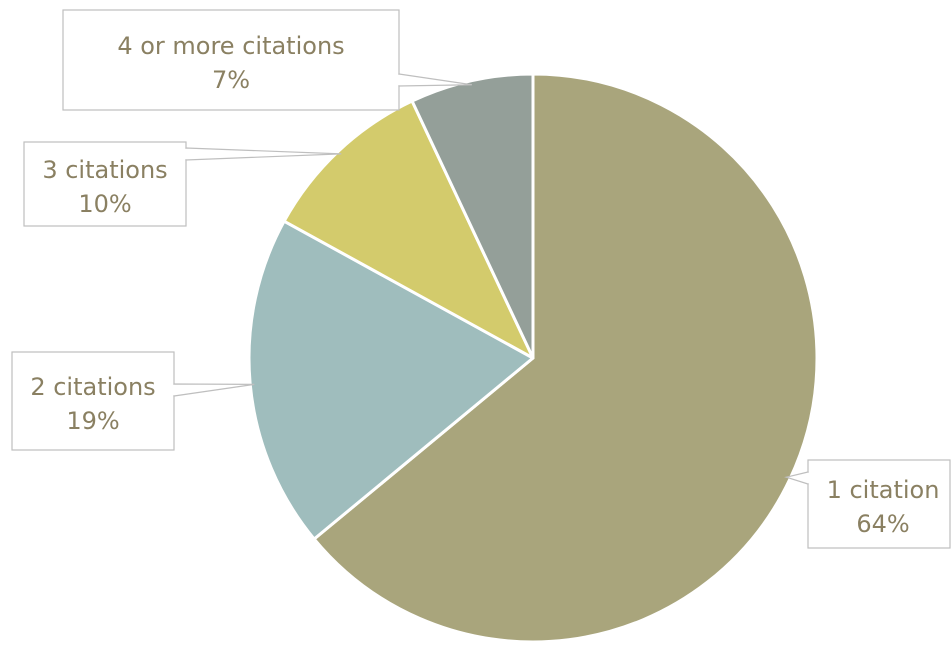 The image size is (951, 646). I want to click on pie-slice-4-or-more-citations, so click(472, 216).